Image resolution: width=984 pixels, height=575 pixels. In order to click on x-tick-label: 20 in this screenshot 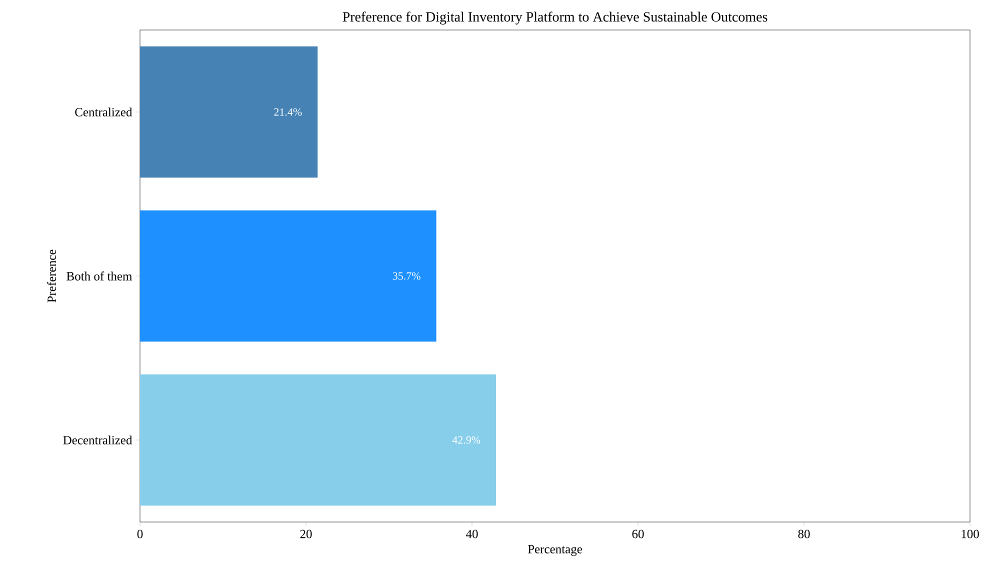, I will do `click(306, 534)`.